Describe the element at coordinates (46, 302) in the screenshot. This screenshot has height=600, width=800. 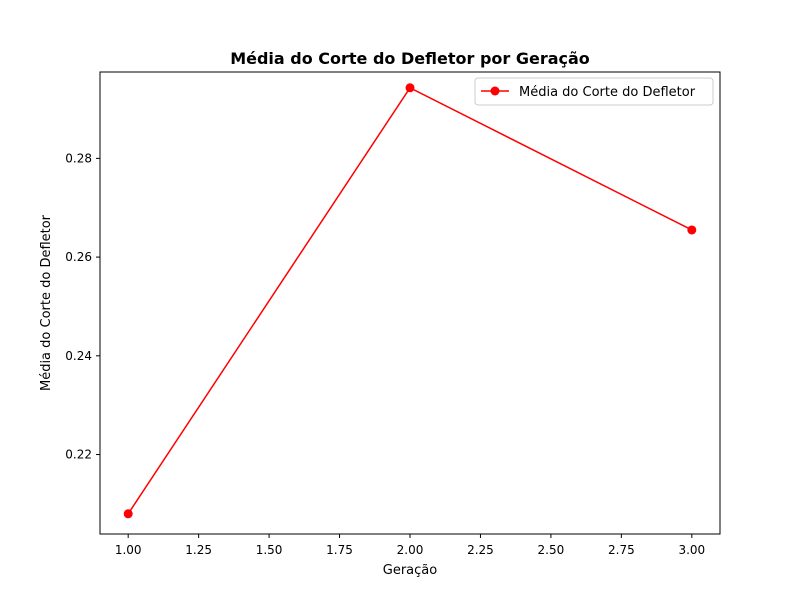
I see `y-axis-label: Média do Corte do Defletor` at that location.